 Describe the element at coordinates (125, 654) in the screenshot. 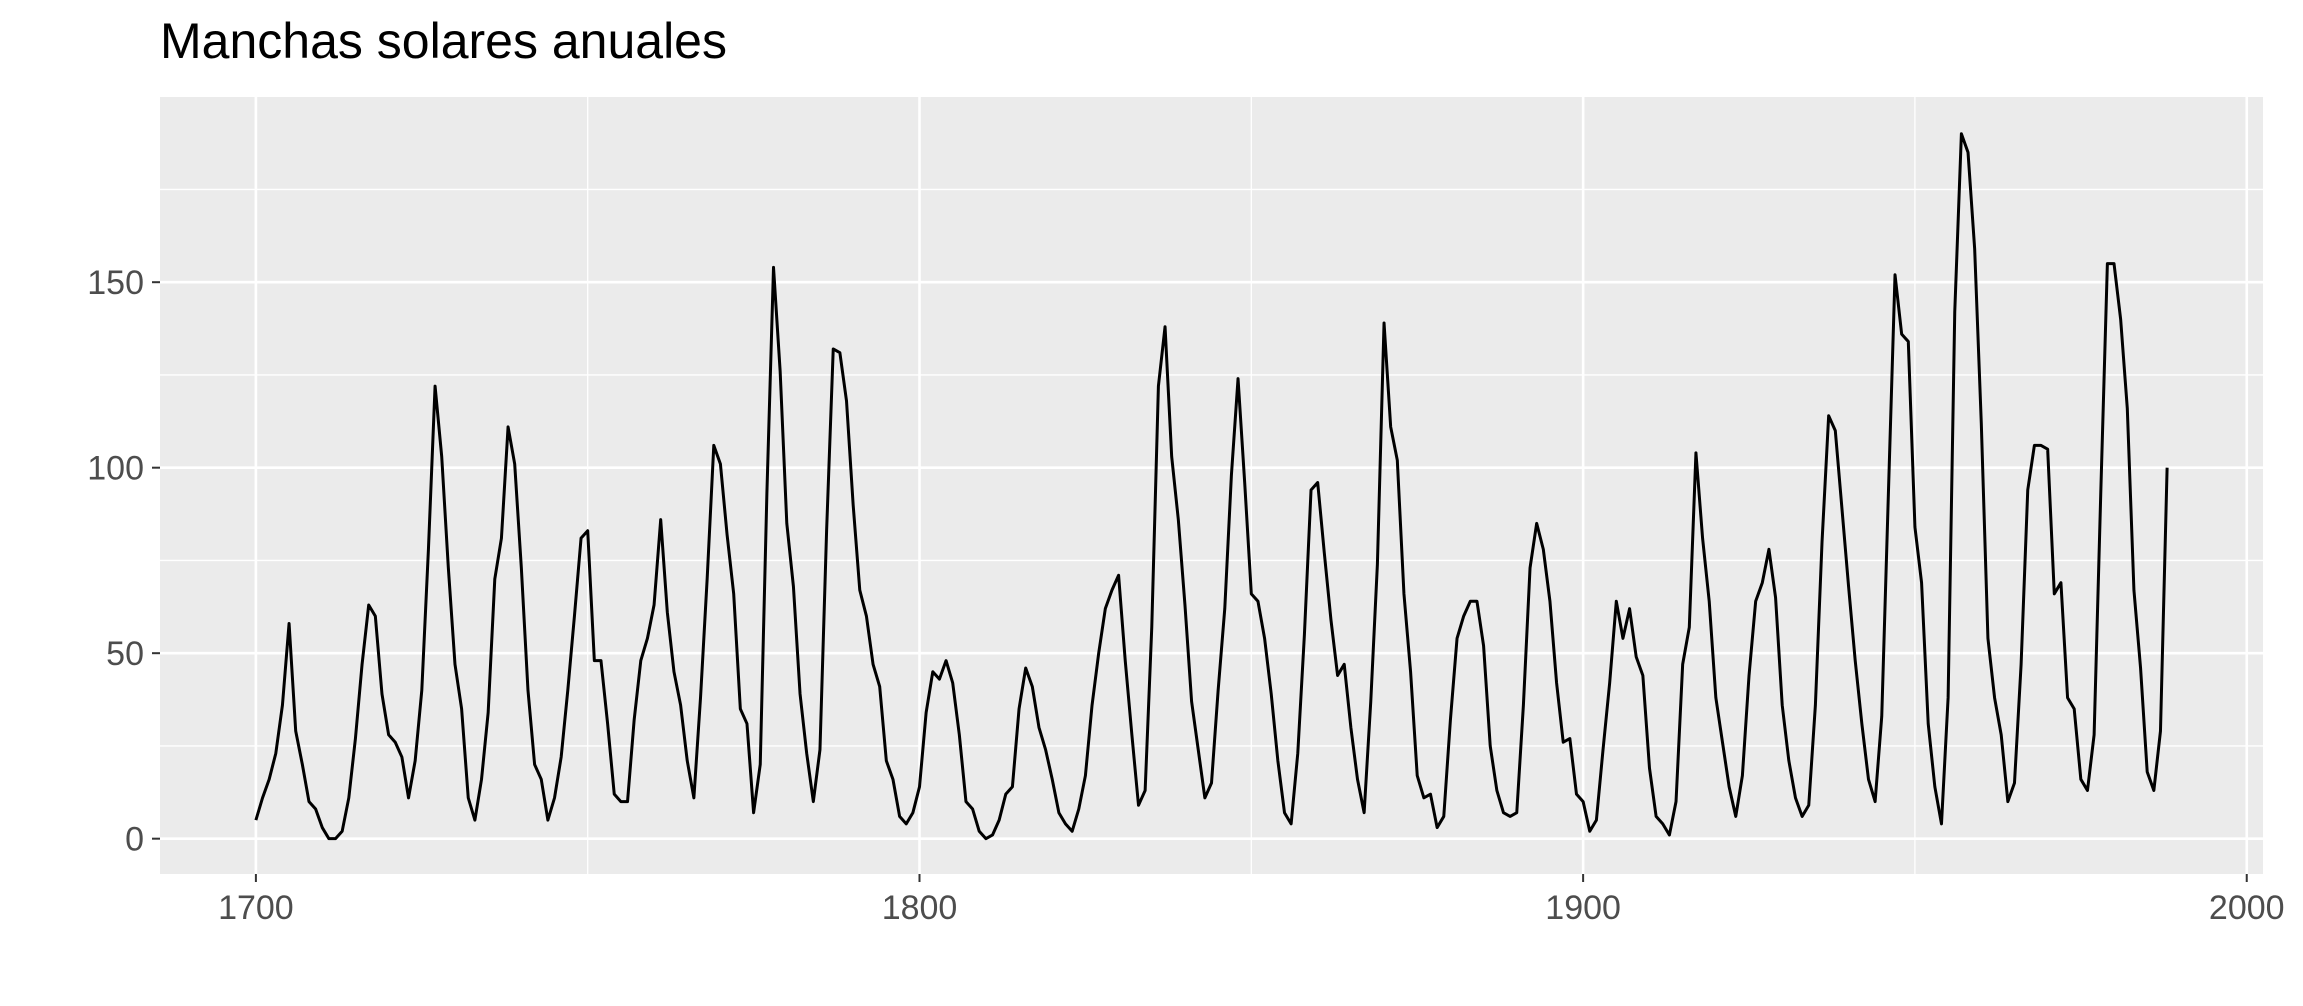

I see `y-tick-label: 50` at that location.